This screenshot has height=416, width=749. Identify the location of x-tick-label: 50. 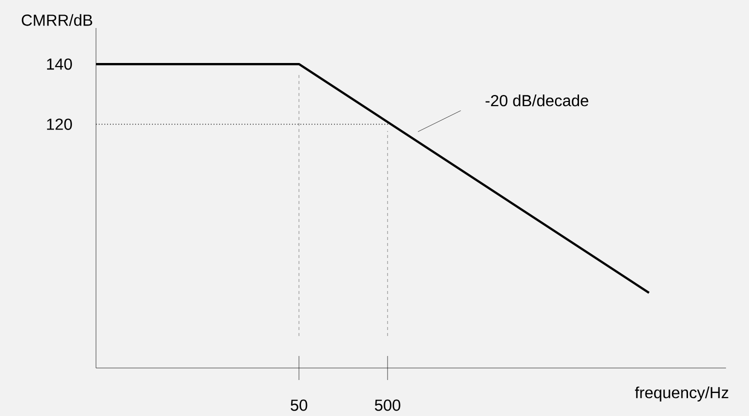
(299, 405).